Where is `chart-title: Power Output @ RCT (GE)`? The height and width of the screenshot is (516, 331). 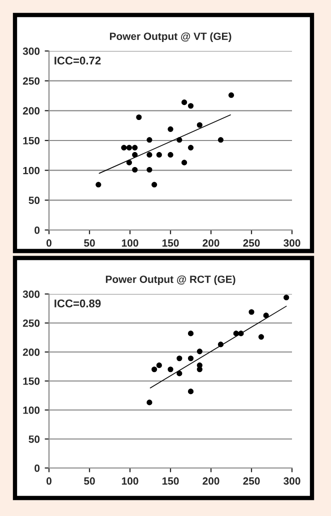
chart-title: Power Output @ RCT (GE) is located at coordinates (171, 280).